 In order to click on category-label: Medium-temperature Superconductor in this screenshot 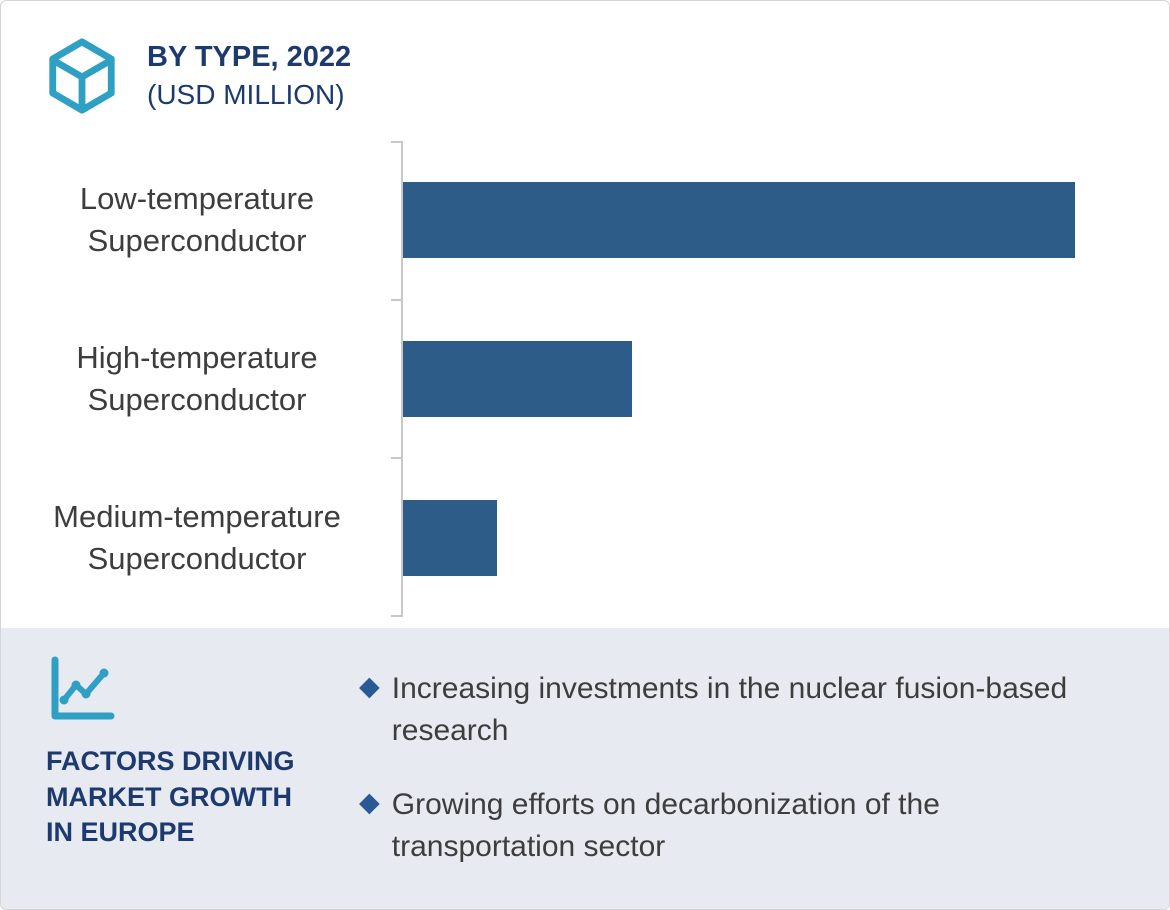, I will do `click(197, 537)`.